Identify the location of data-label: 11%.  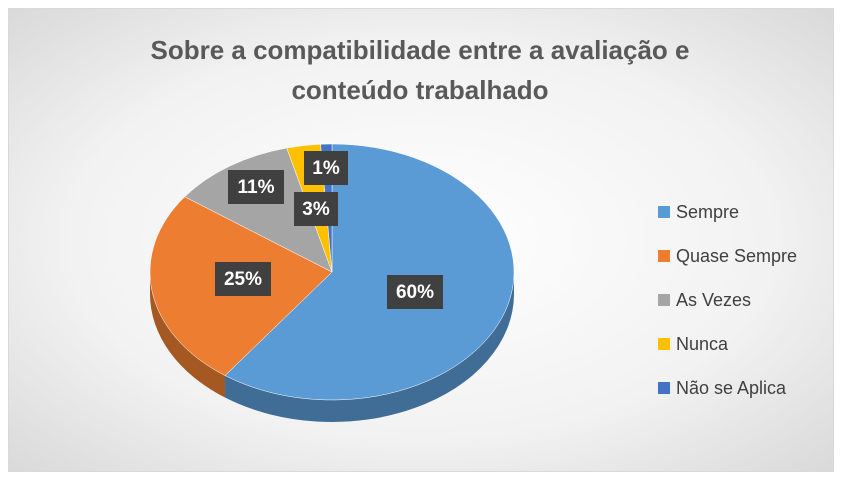
(256, 187).